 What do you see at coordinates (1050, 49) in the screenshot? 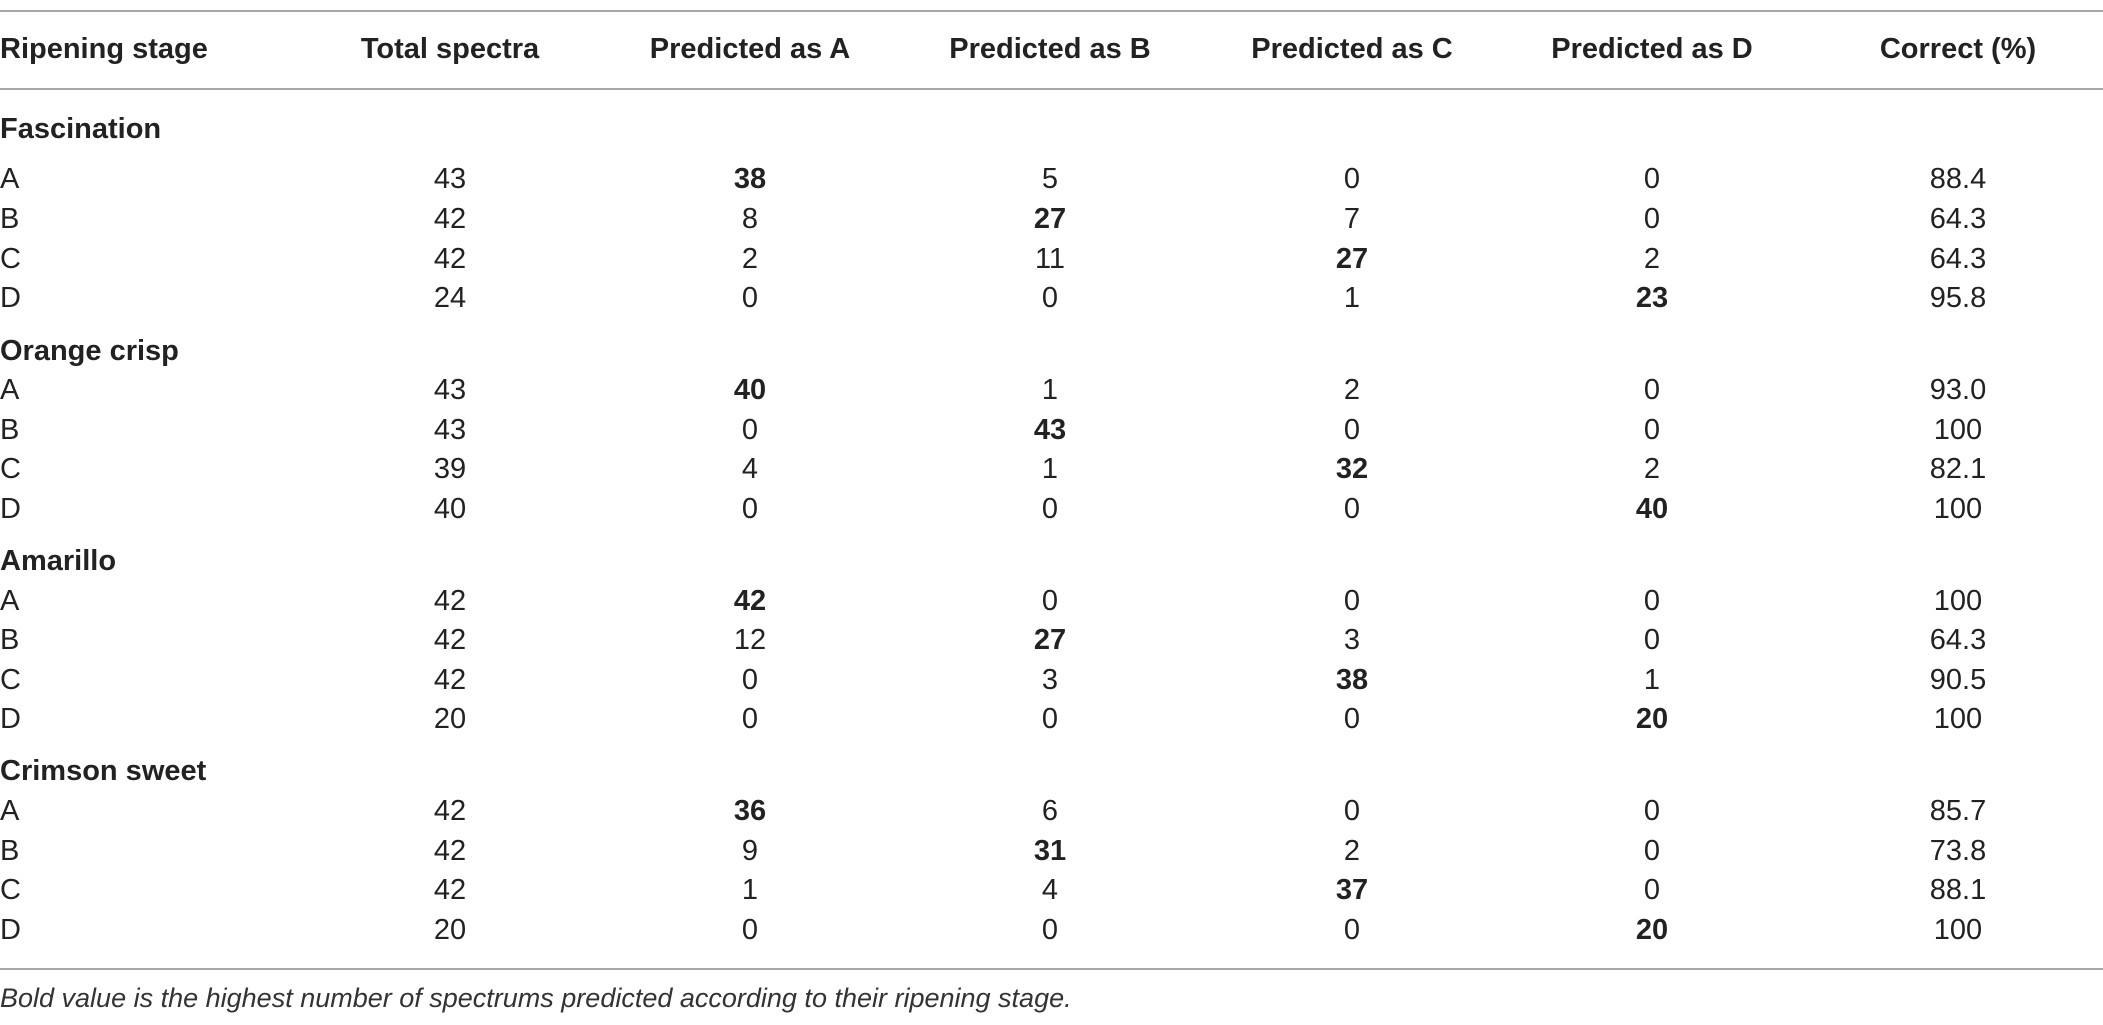
I see `header-predicted-b: Predicted as B` at bounding box center [1050, 49].